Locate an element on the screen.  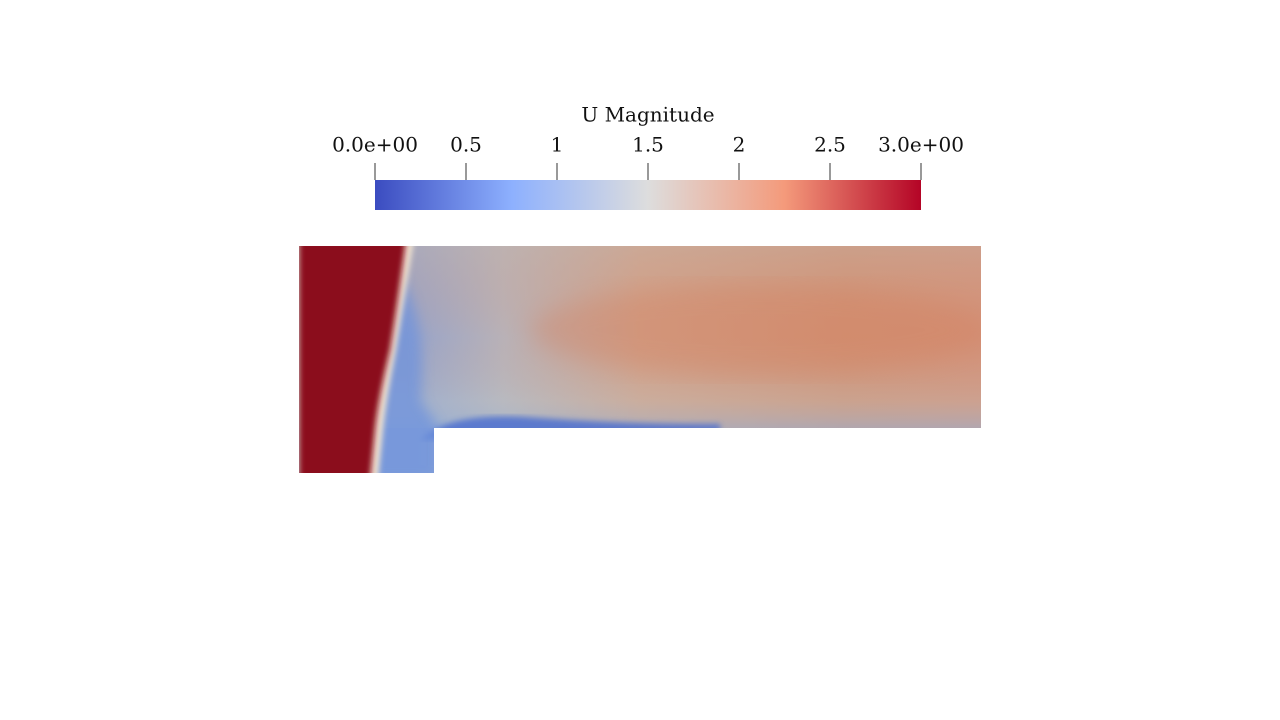
colorbar-ticks: 0.0e+00 0.5 1 1.5 2 2.5 3.0e+00 is located at coordinates (648, 156).